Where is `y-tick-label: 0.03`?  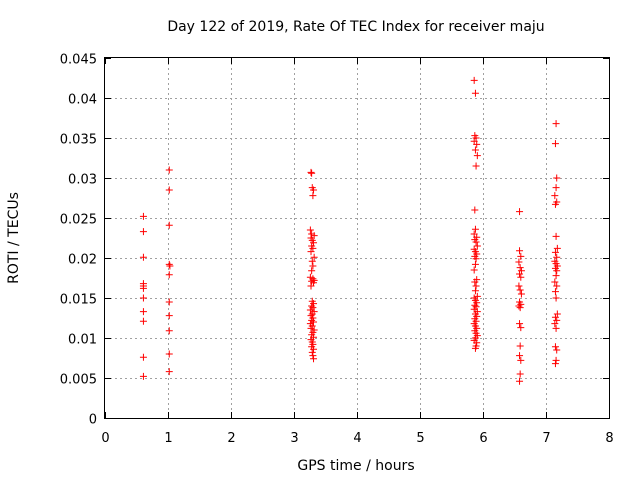
y-tick-label: 0.03 is located at coordinates (82, 180).